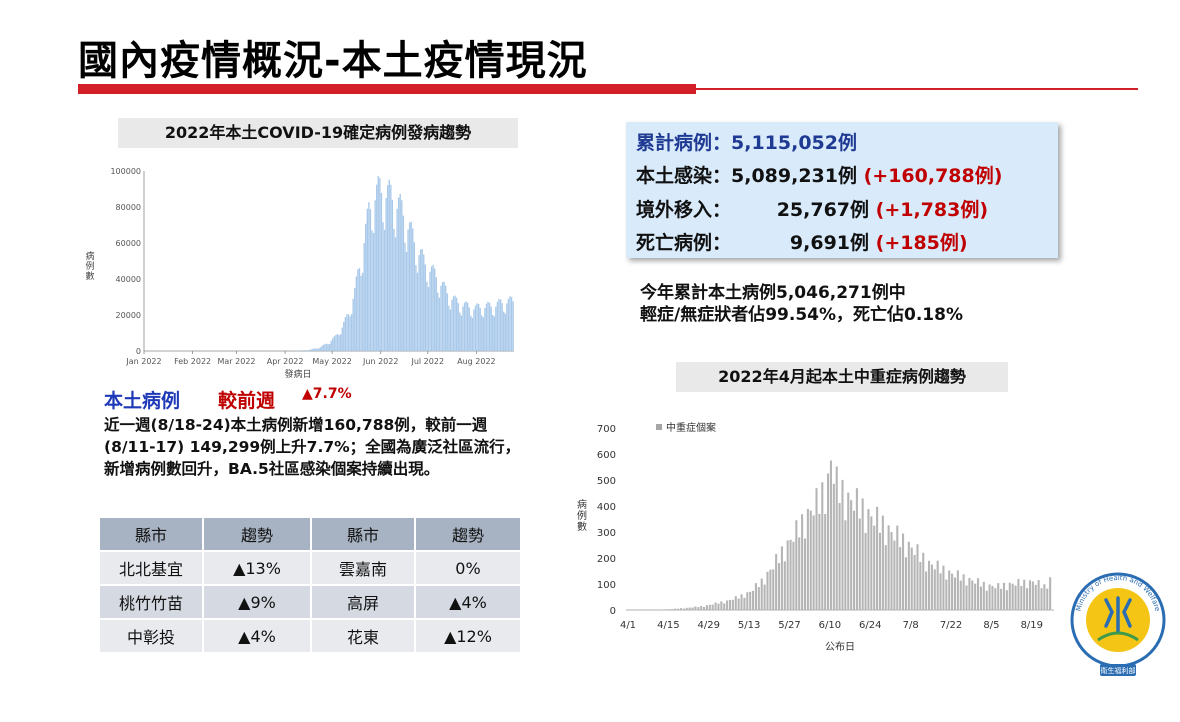 This screenshot has width=1180, height=722. I want to click on table-cell-trend: ▲4%, so click(468, 602).